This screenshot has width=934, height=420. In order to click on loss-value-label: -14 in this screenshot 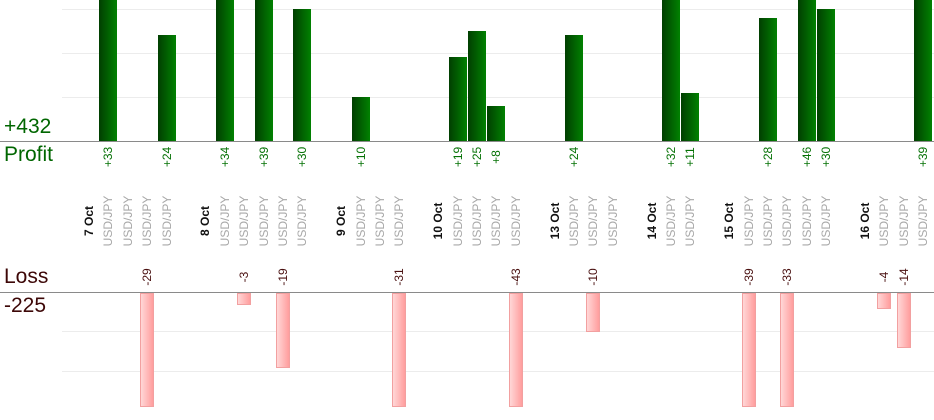, I will do `click(903, 277)`.